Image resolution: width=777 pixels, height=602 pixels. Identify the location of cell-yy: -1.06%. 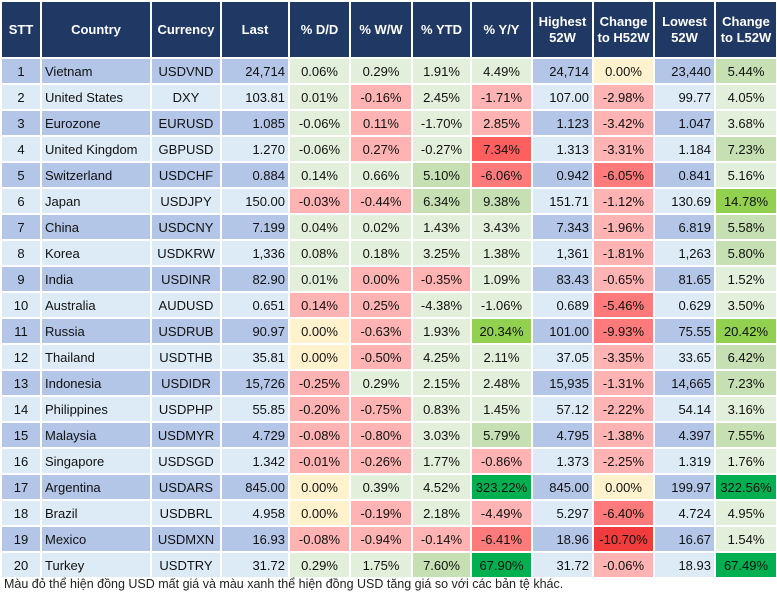
(501, 305).